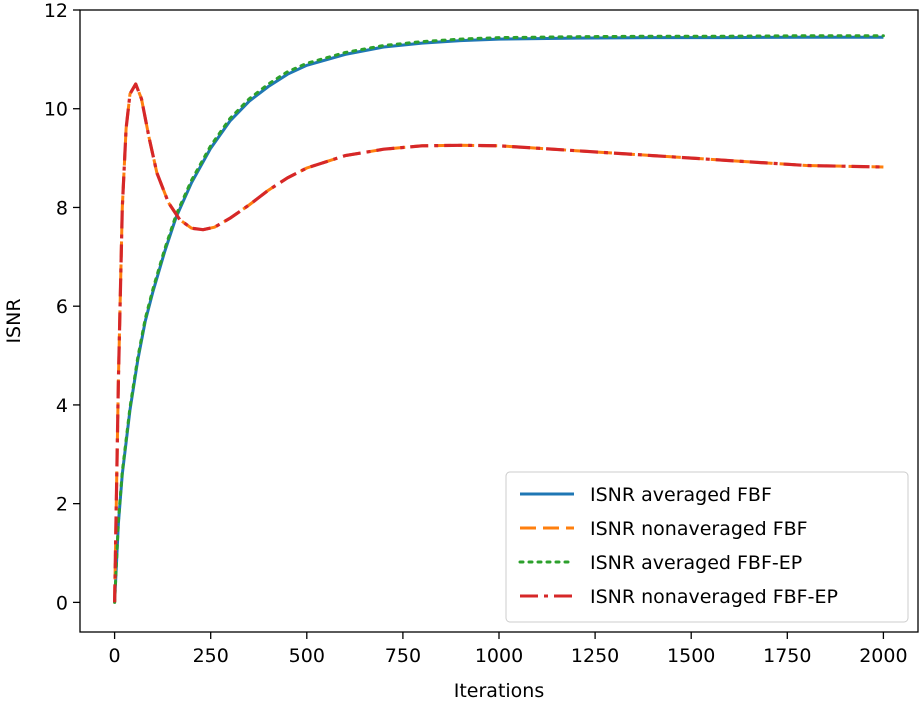  What do you see at coordinates (696, 563) in the screenshot?
I see `legend-entry-label: ISNR averaged FBF-EP` at bounding box center [696, 563].